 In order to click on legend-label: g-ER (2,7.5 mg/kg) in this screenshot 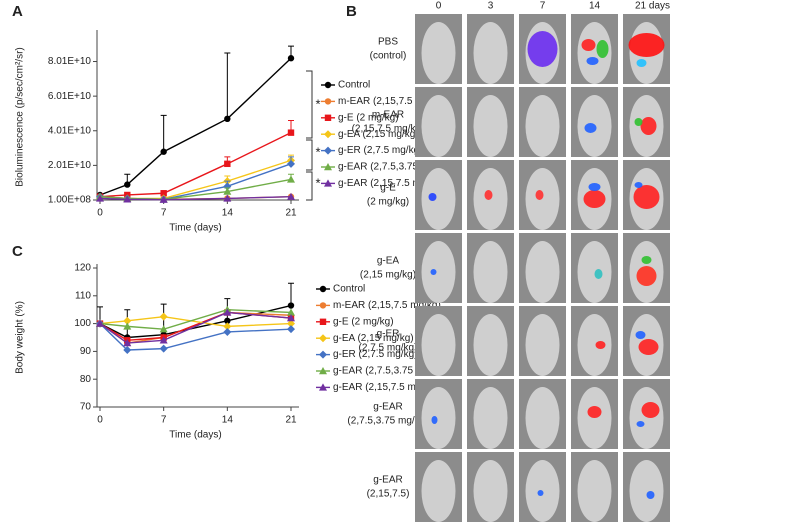, I will do `click(375, 354)`.